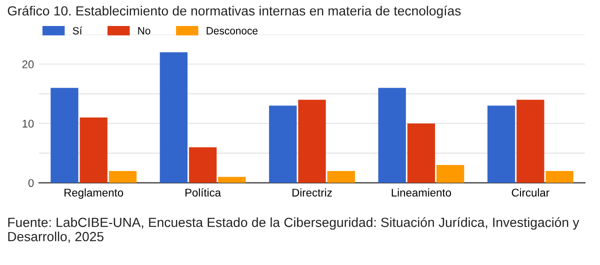 The height and width of the screenshot is (265, 600). What do you see at coordinates (28, 124) in the screenshot?
I see `y-tick-label: 10` at bounding box center [28, 124].